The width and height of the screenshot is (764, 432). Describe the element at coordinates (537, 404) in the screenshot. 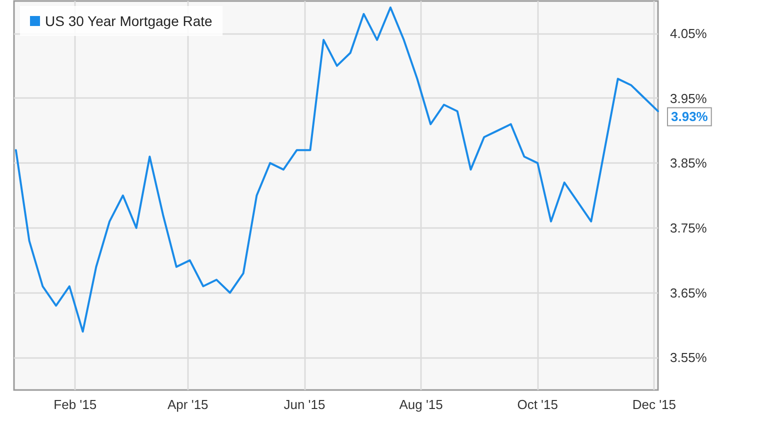

I see `x-tick-label: Oct '15` at that location.